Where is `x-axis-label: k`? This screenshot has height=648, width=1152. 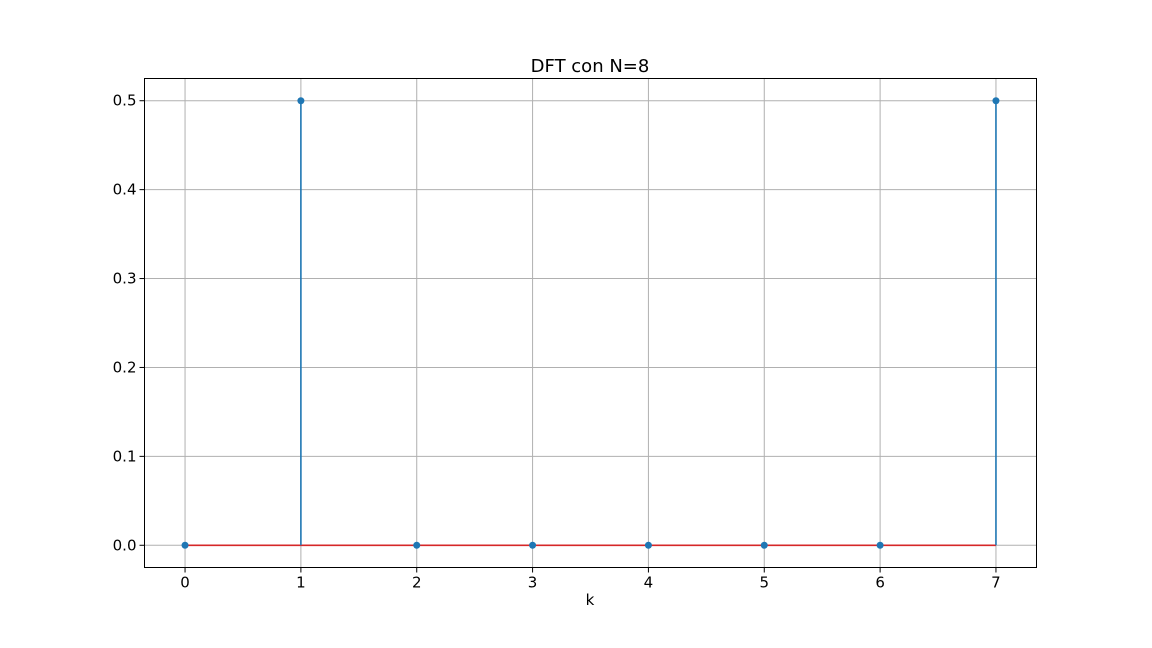 x-axis-label: k is located at coordinates (590, 600).